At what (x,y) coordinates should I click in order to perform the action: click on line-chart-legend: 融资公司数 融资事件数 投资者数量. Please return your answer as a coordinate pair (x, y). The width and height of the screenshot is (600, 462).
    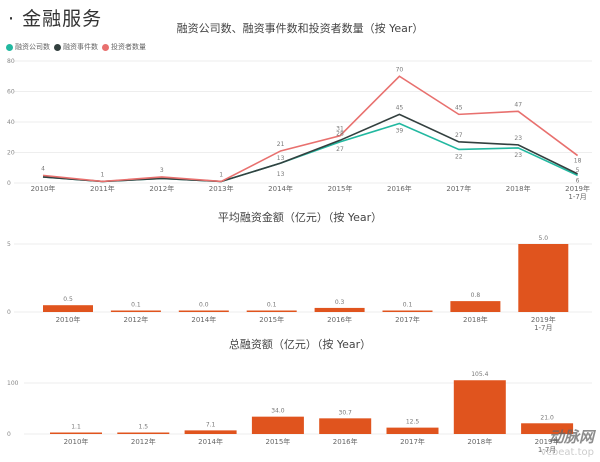
    Looking at the image, I should click on (76, 47).